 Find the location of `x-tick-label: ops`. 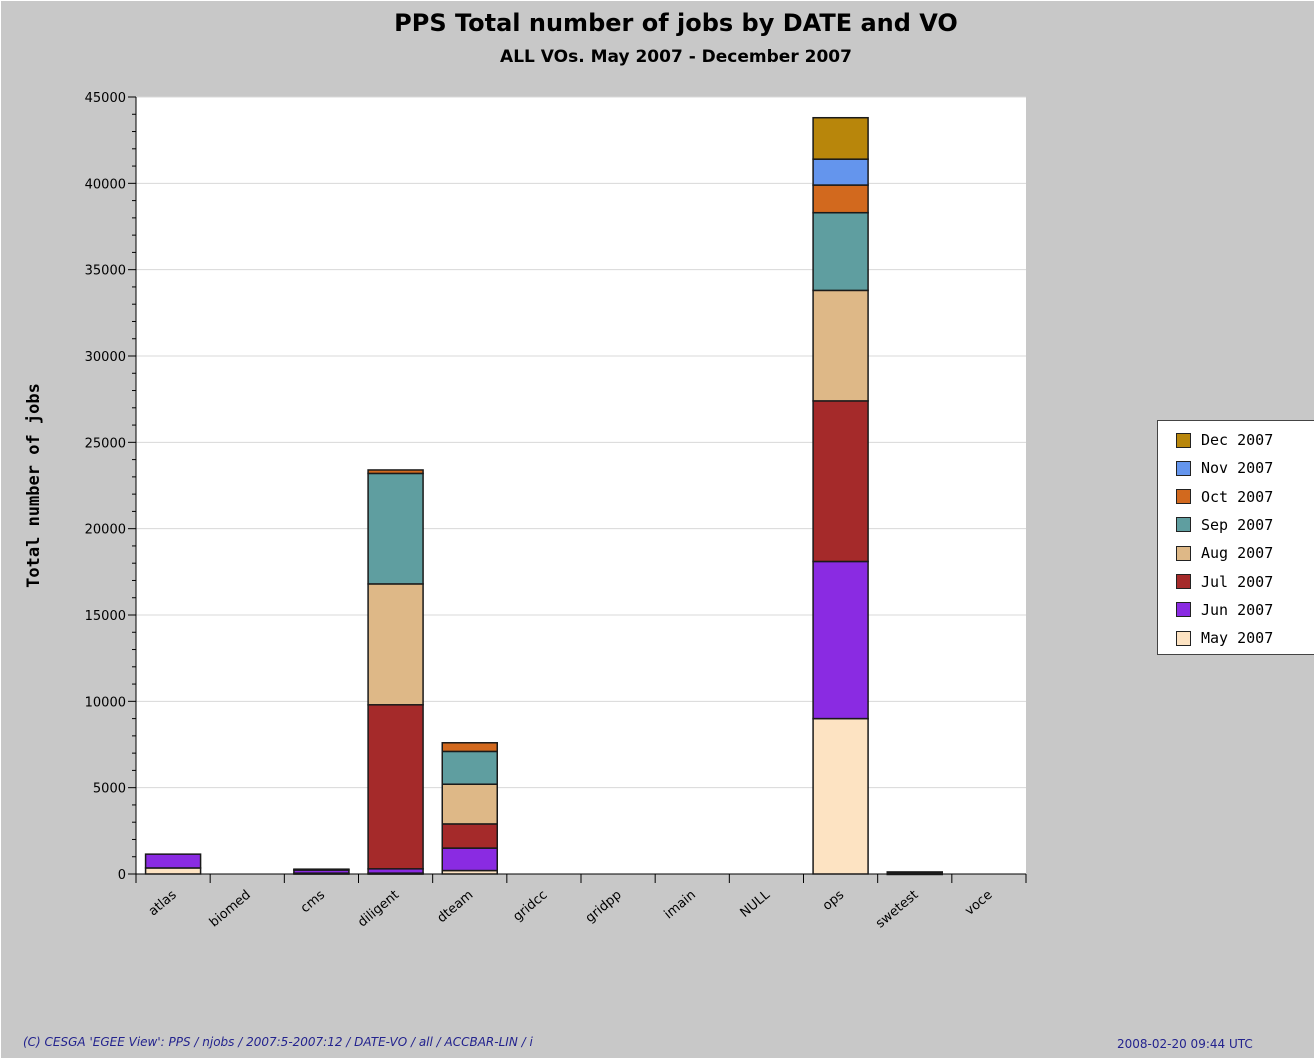

x-tick-label: ops is located at coordinates (833, 900).